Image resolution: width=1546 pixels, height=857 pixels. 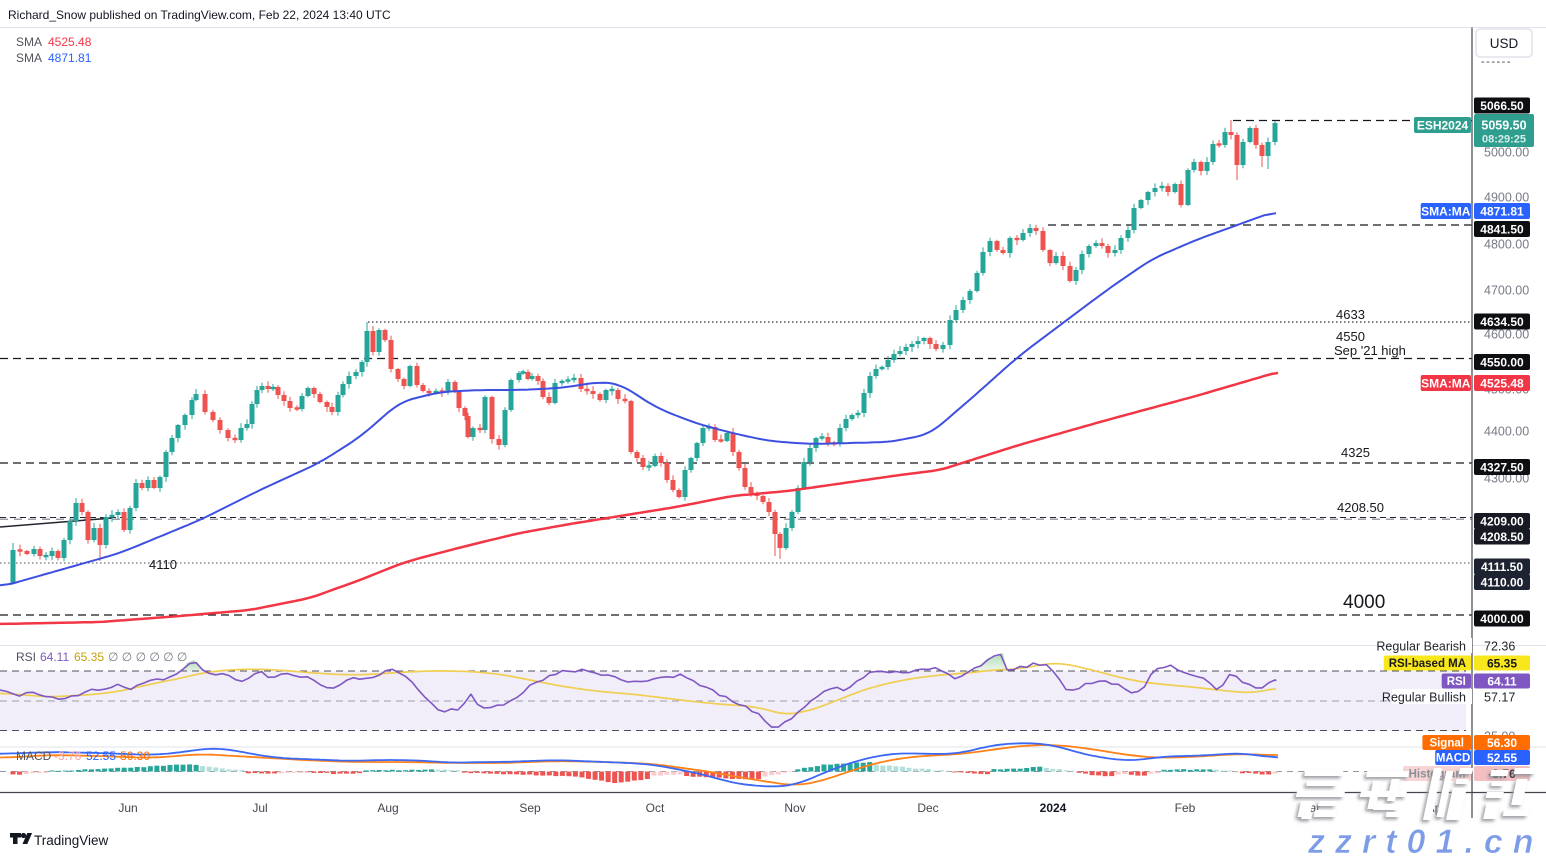 What do you see at coordinates (1364, 602) in the screenshot?
I see `svg-text: 4000` at bounding box center [1364, 602].